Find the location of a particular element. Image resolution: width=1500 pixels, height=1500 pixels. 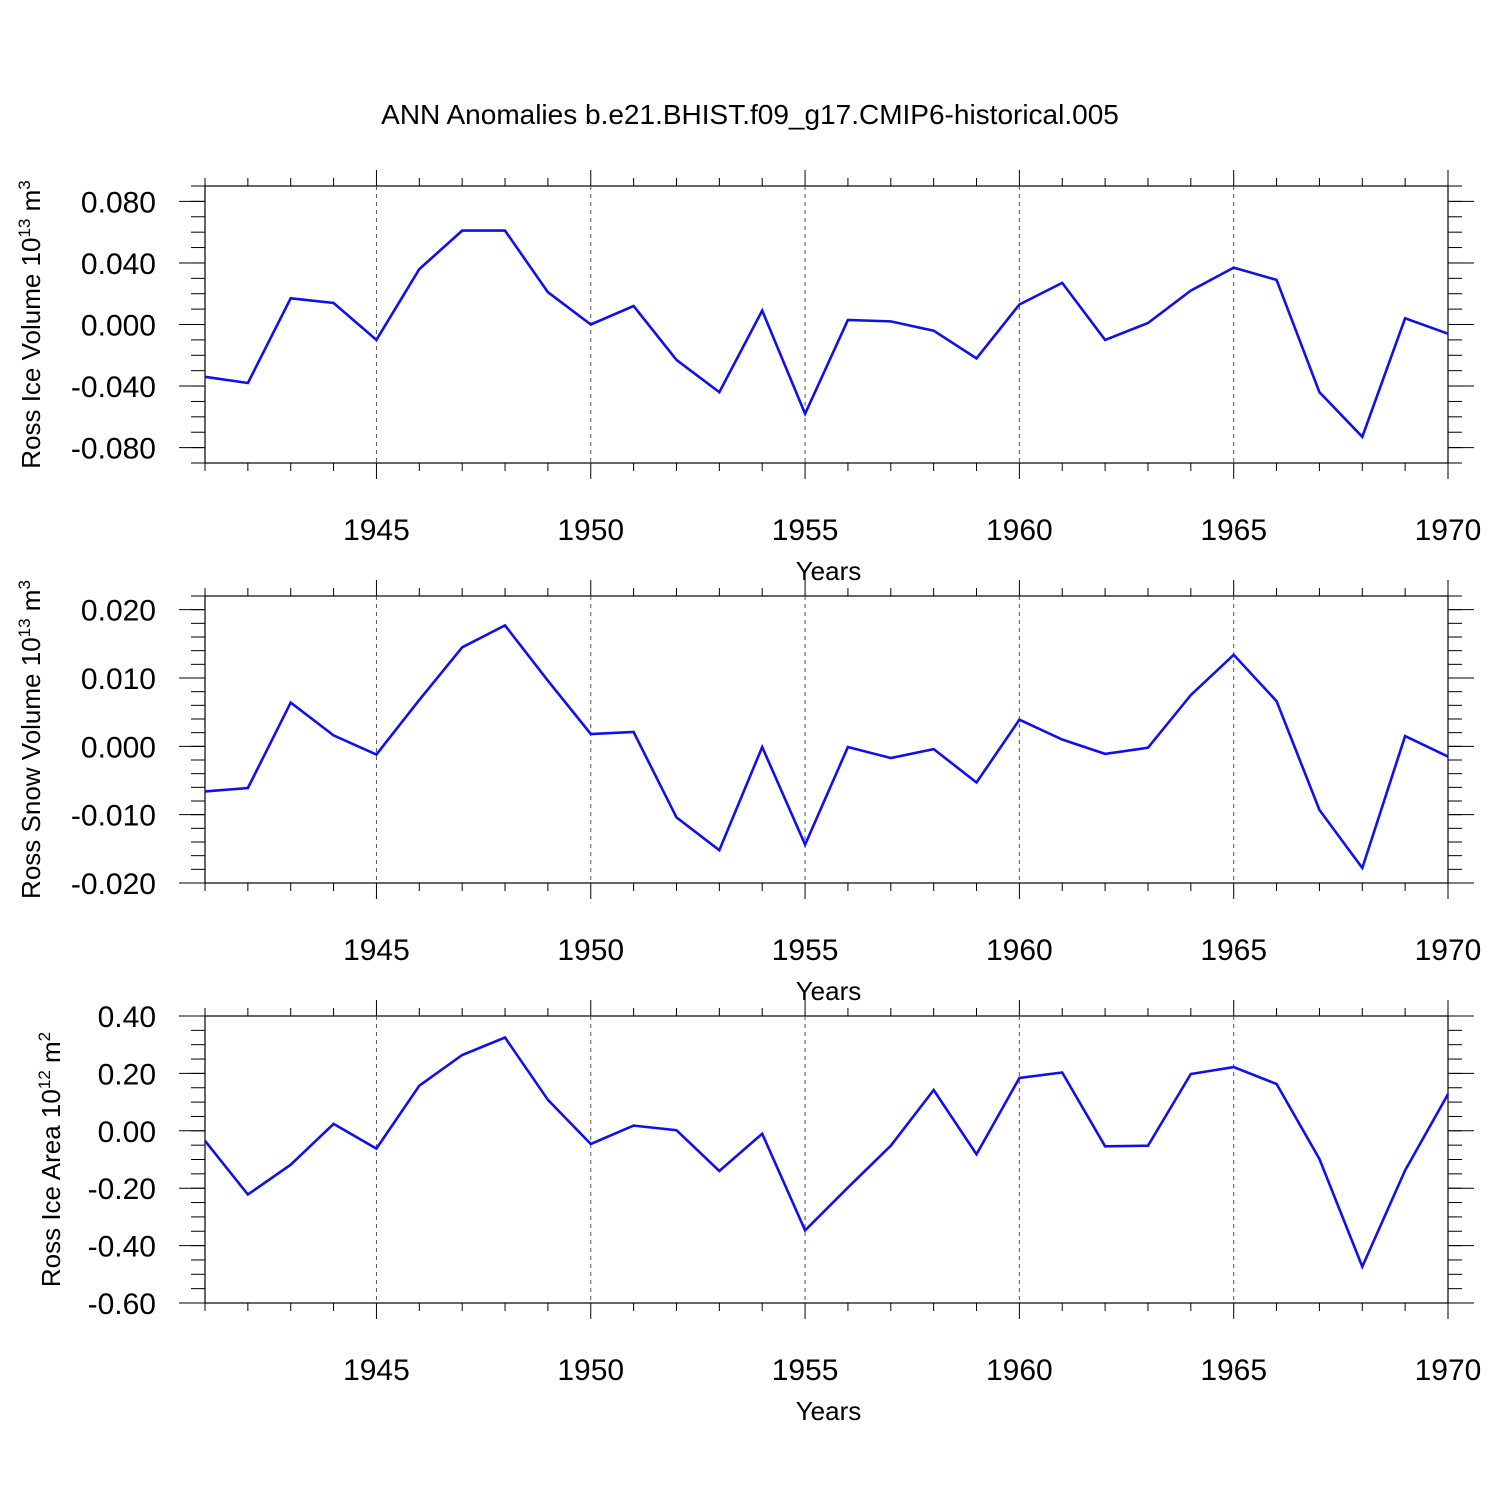

y-axis-title: Ross Ice Volume 1013 m3 is located at coordinates (30, 324).